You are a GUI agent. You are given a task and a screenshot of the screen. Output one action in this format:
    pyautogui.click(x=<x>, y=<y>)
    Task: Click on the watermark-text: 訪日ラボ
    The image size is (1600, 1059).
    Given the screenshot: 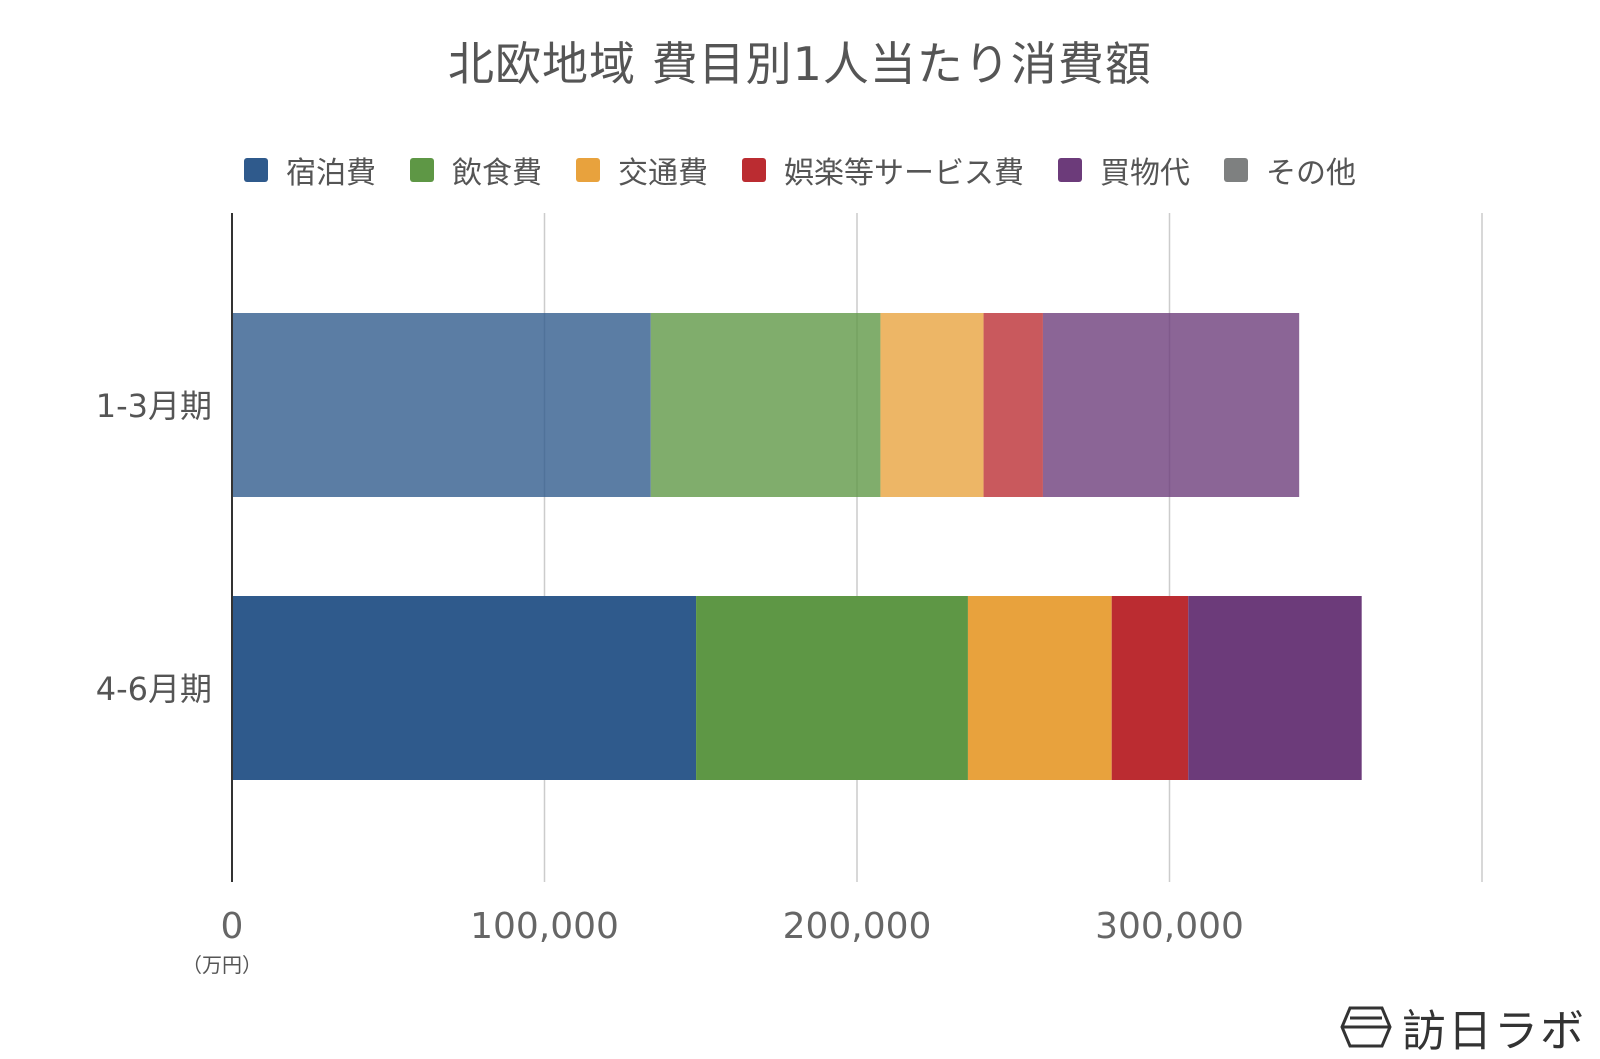 What is the action you would take?
    pyautogui.click(x=1494, y=1031)
    